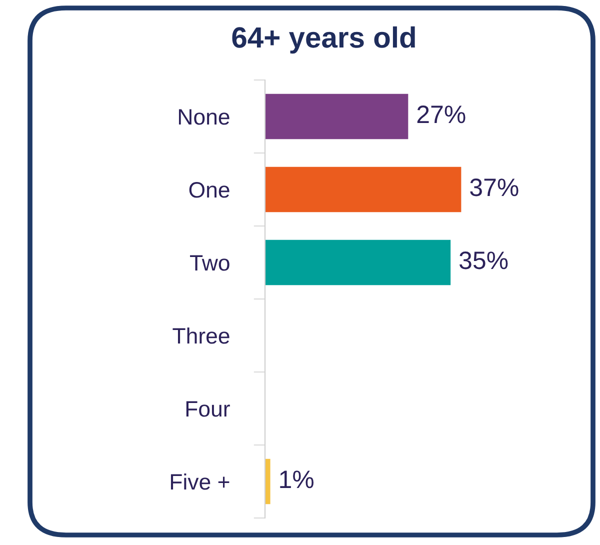 The width and height of the screenshot is (600, 545). Describe the element at coordinates (323, 40) in the screenshot. I see `chart-title: 64+ years old` at that location.